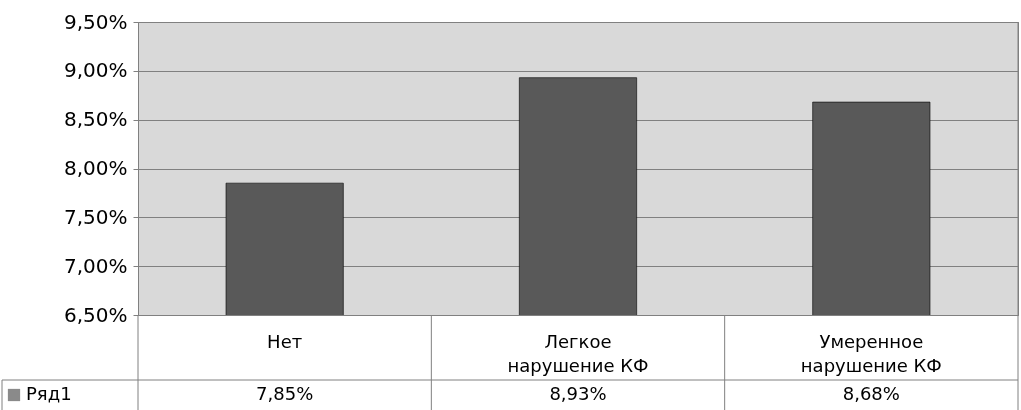 The width and height of the screenshot is (1021, 410). What do you see at coordinates (578, 353) in the screenshot?
I see `x-tick-label: Легкое нарушение КФ` at bounding box center [578, 353].